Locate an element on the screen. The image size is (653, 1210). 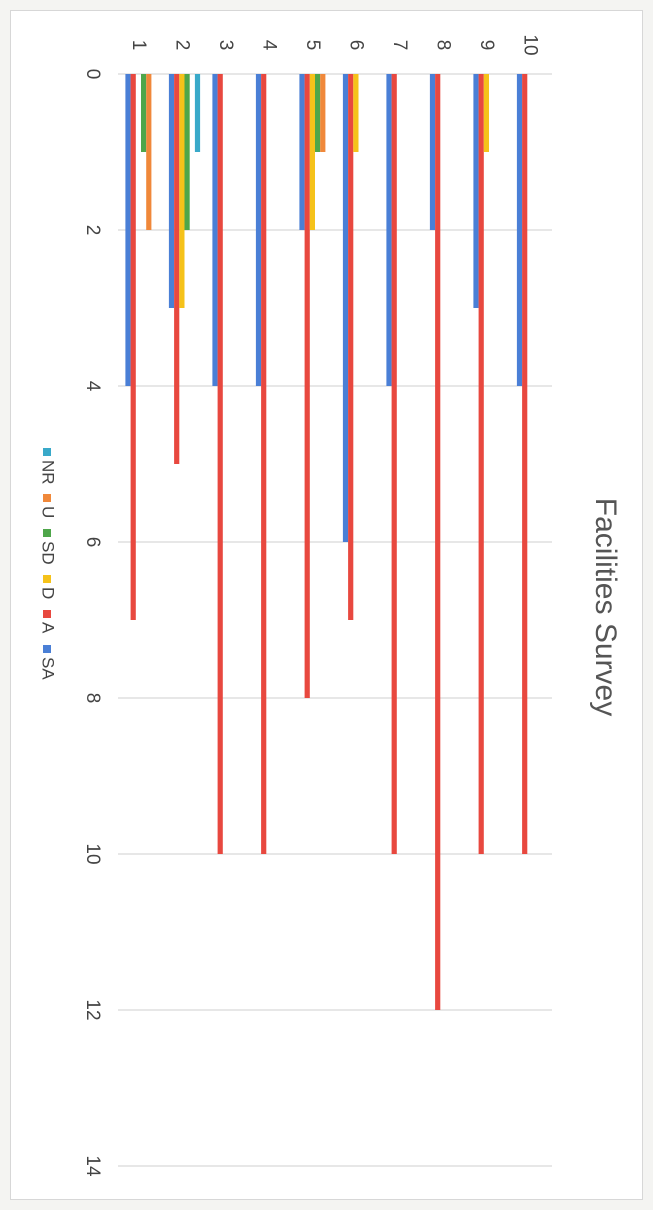
value-axis-ticks: 0 2 4 6 8 10 12 14 is located at coordinates (92, 623).